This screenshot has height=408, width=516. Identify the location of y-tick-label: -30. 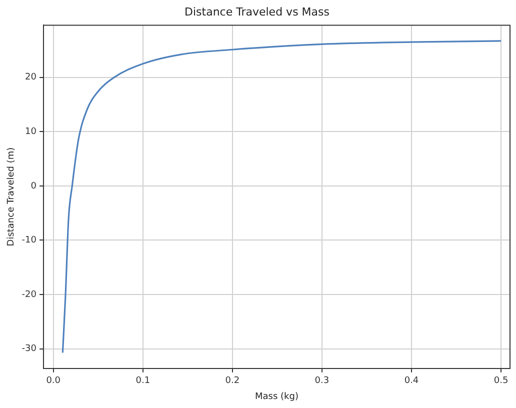
(29, 349).